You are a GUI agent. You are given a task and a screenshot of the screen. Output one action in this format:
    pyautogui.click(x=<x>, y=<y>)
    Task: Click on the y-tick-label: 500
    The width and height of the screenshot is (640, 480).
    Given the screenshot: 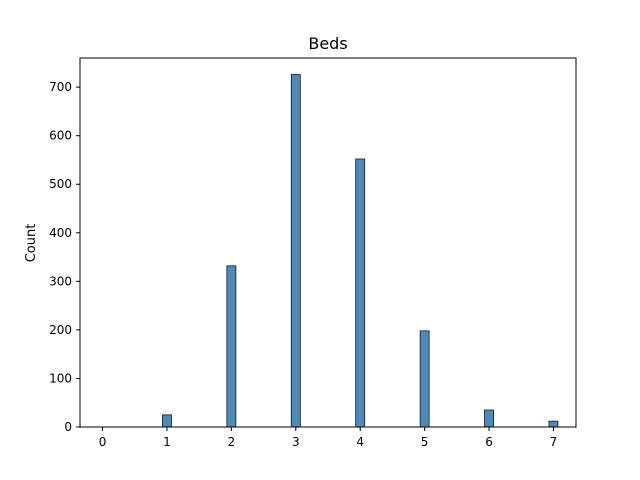 What is the action you would take?
    pyautogui.click(x=60, y=184)
    